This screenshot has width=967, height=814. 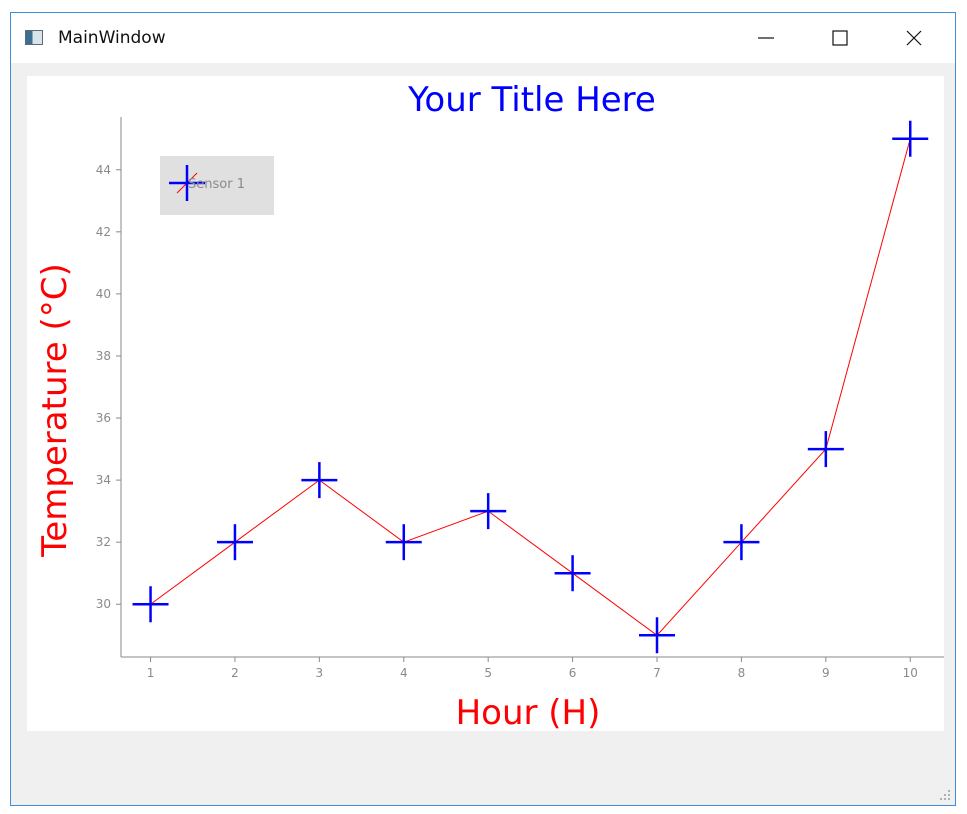 I want to click on minimize-button, so click(x=766, y=38).